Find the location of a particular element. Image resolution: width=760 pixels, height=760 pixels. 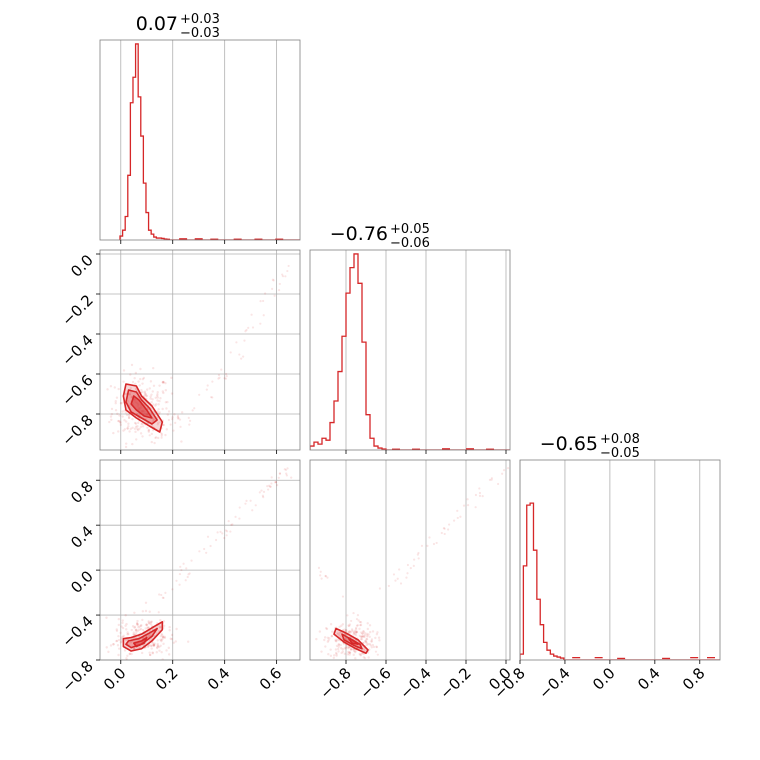

axes-frame is located at coordinates (410, 350).